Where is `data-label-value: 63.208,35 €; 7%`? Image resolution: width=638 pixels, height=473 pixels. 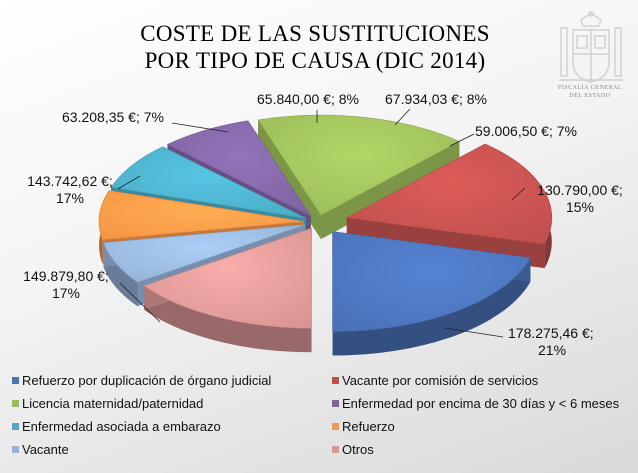
data-label-value: 63.208,35 €; 7% is located at coordinates (113, 117).